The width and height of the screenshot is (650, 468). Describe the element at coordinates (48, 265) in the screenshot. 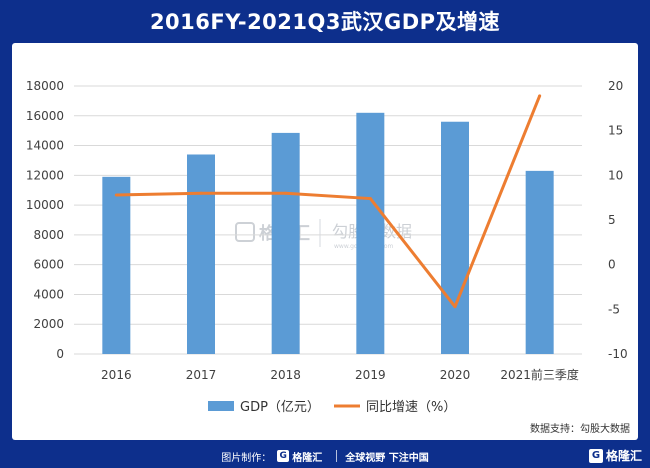

I see `y-left-tick-label: 6000` at that location.